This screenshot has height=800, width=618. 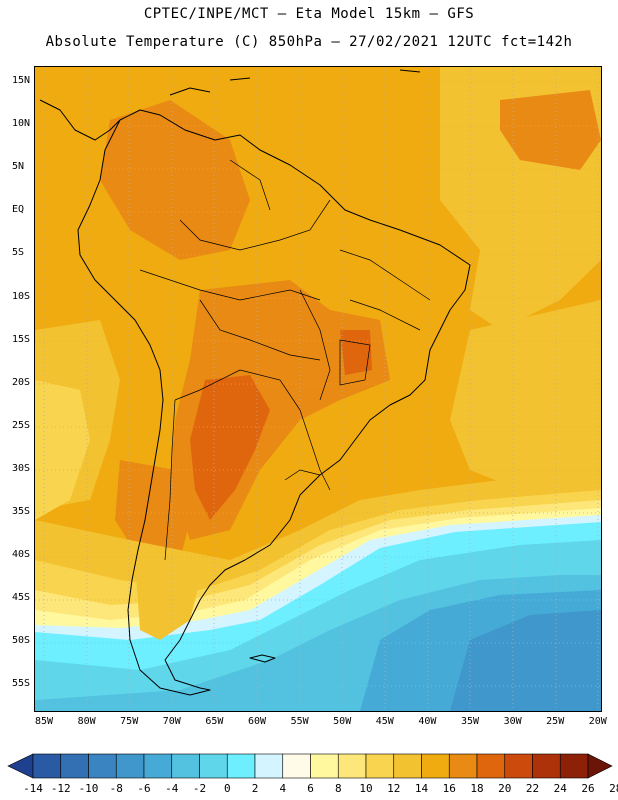 What do you see at coordinates (175, 180) in the screenshot?
I see `field-20-22-north` at bounding box center [175, 180].